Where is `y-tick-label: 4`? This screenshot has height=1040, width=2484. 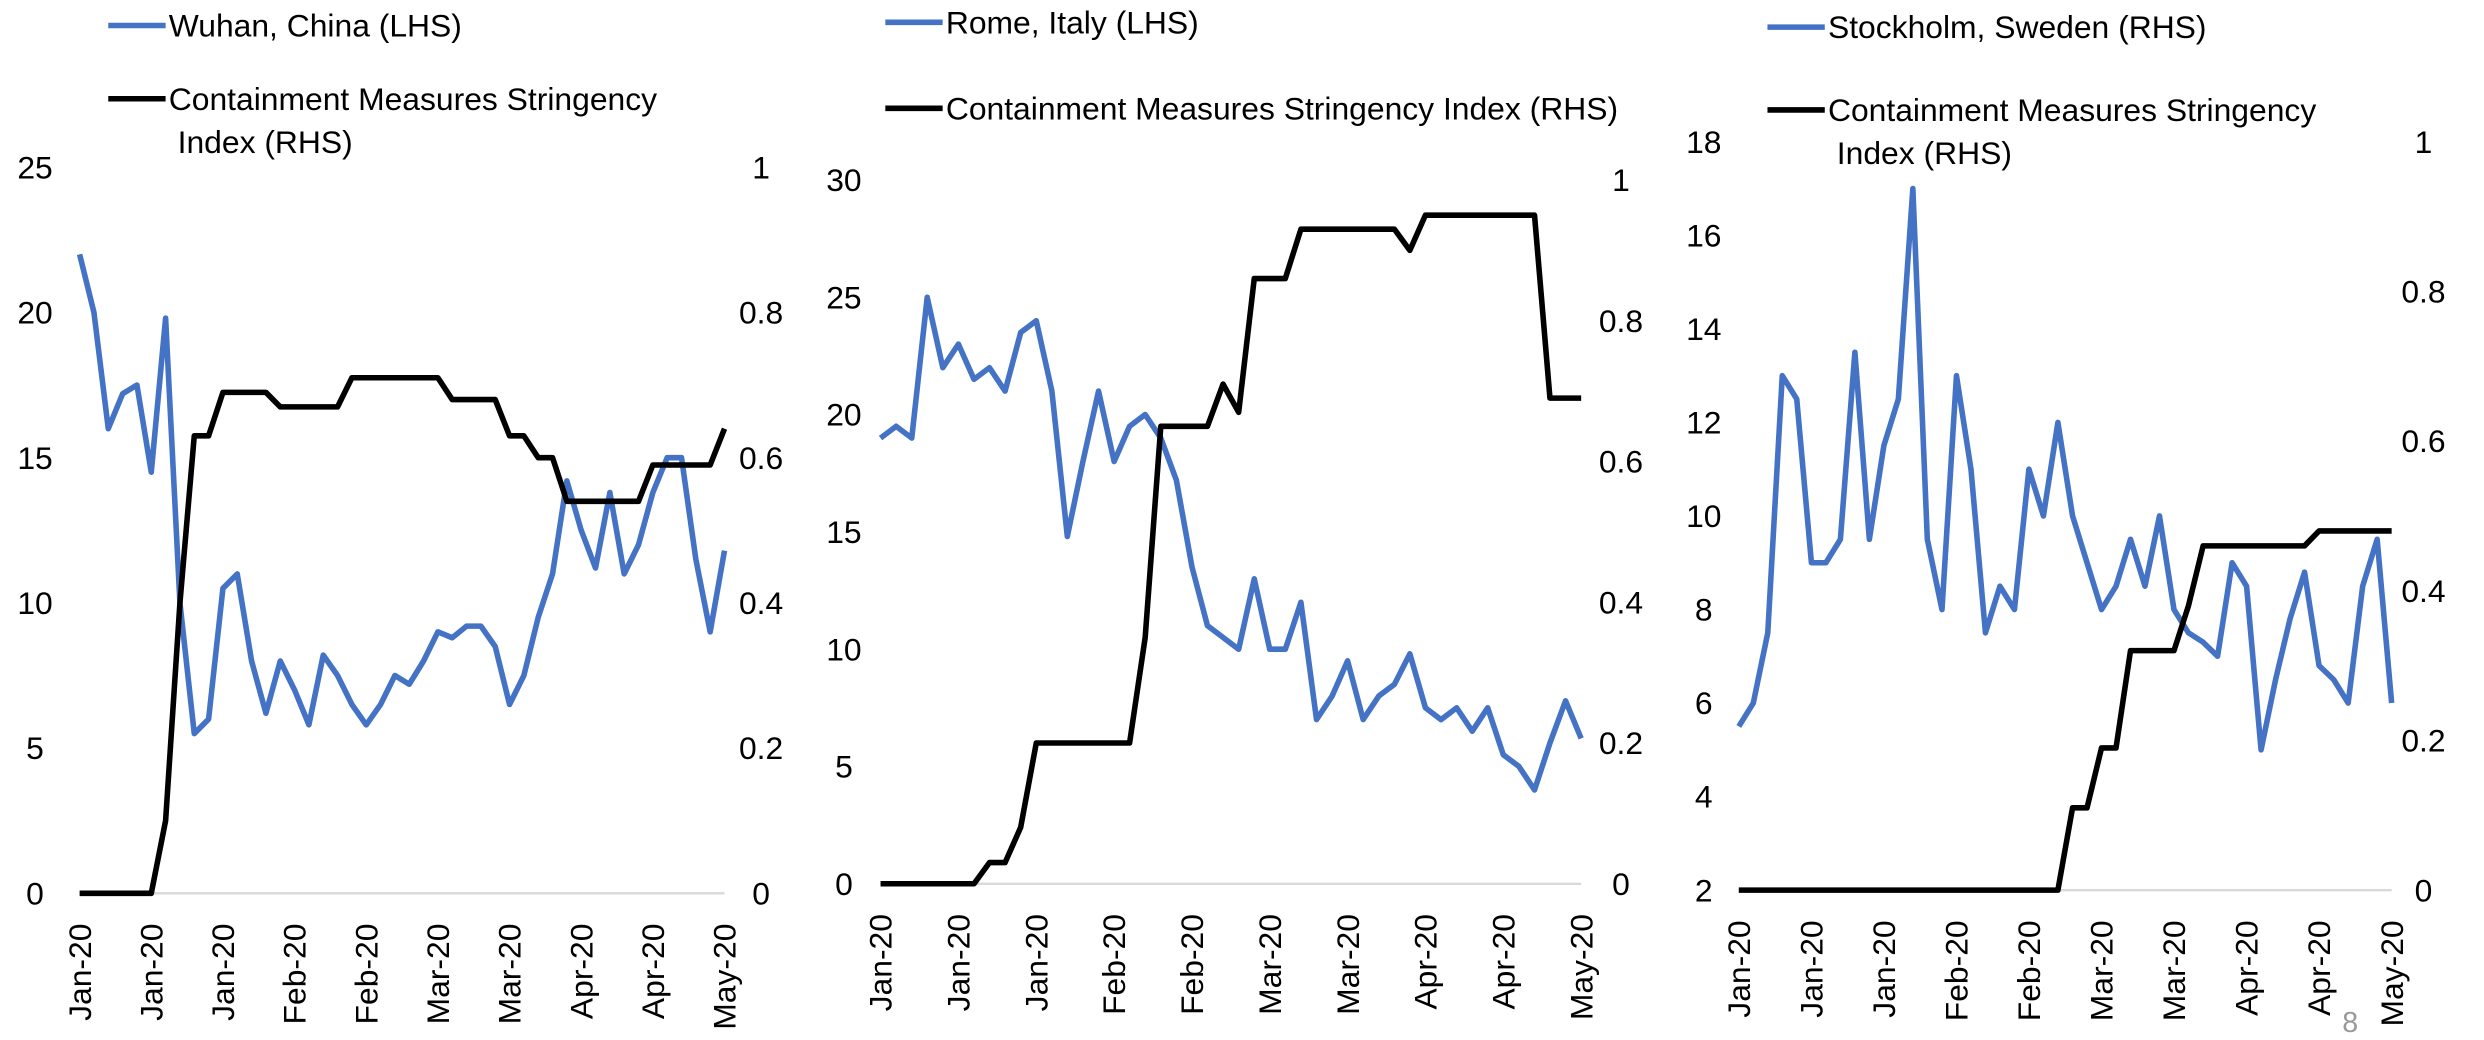 y-tick-label: 4 is located at coordinates (1704, 797).